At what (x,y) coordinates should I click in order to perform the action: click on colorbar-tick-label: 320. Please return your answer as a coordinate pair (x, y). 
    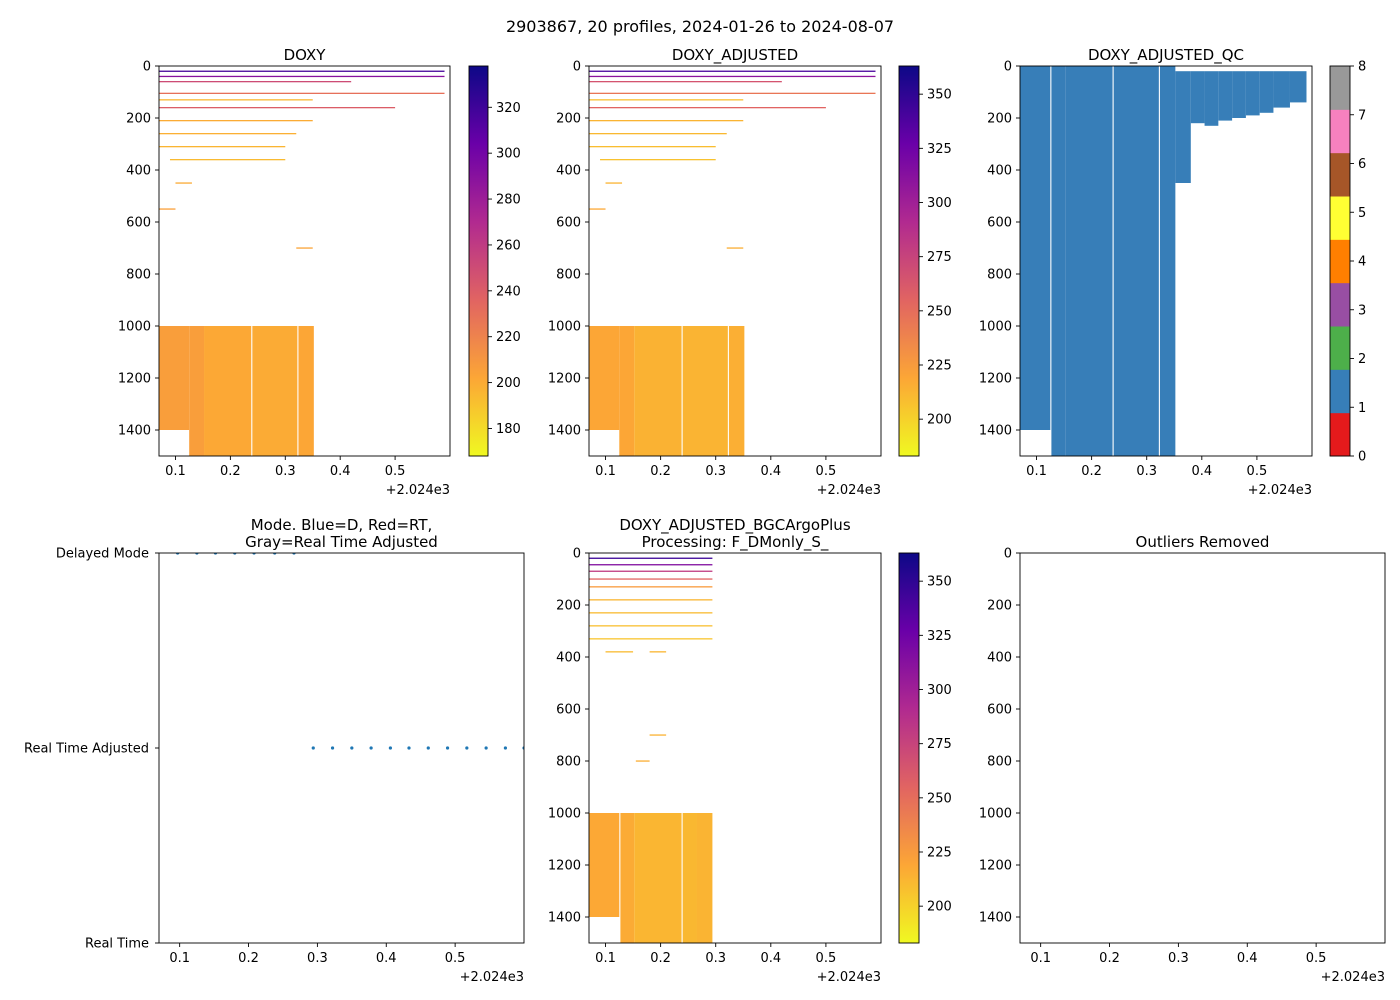
    Looking at the image, I should click on (508, 108).